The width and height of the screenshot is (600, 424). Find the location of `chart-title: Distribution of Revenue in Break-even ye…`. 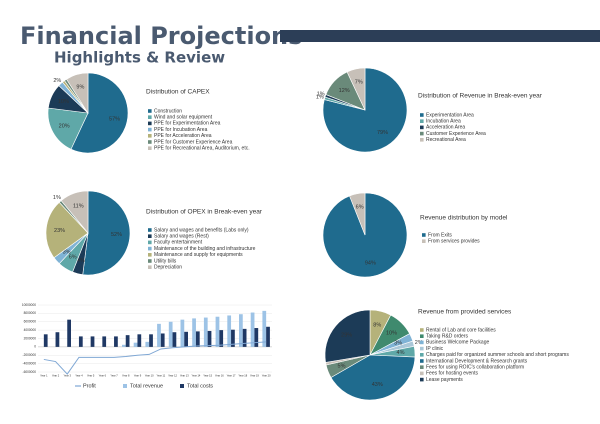

chart-title: Distribution of Revenue in Break-even ye… is located at coordinates (480, 96).